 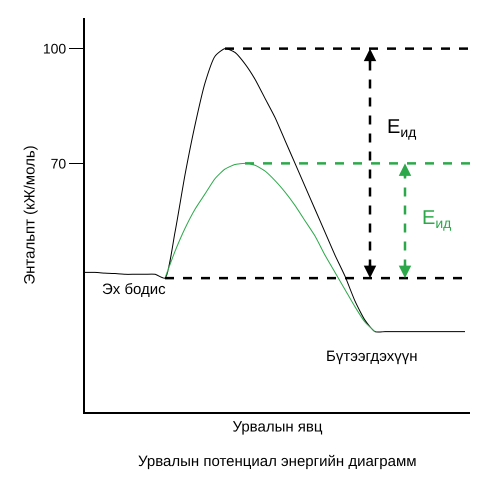 What do you see at coordinates (372, 356) in the screenshot?
I see `annotation: Бүтээгдэхүүн` at bounding box center [372, 356].